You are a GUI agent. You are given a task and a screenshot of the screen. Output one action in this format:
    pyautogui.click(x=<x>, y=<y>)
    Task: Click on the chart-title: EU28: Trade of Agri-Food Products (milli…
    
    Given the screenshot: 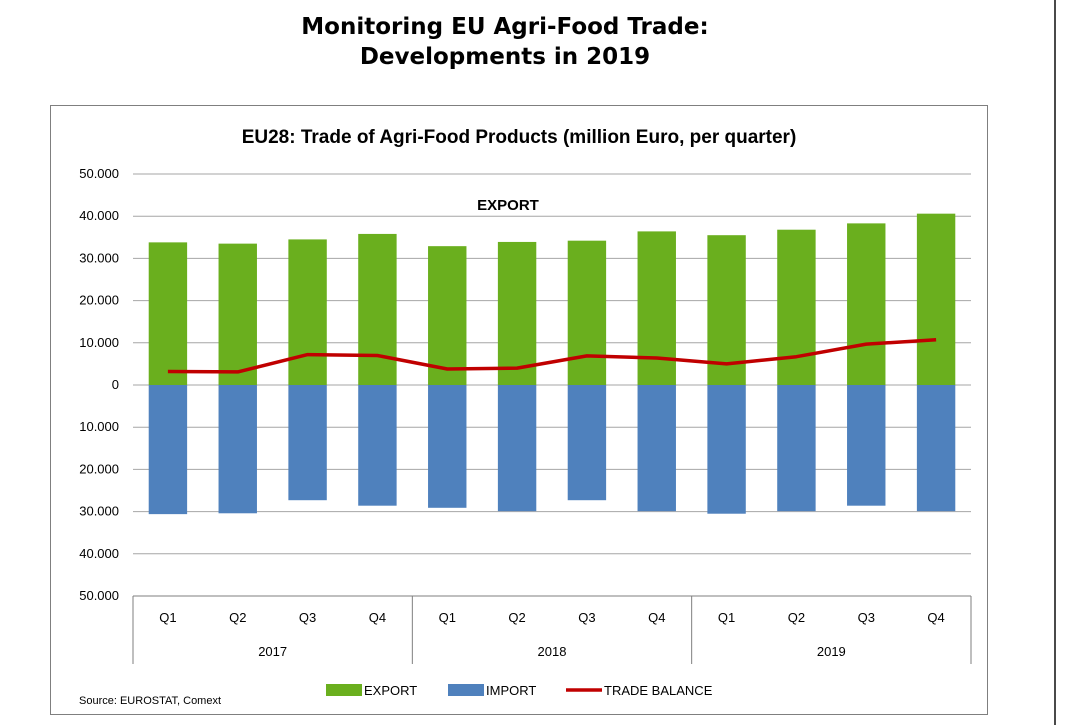 What is the action you would take?
    pyautogui.click(x=519, y=137)
    